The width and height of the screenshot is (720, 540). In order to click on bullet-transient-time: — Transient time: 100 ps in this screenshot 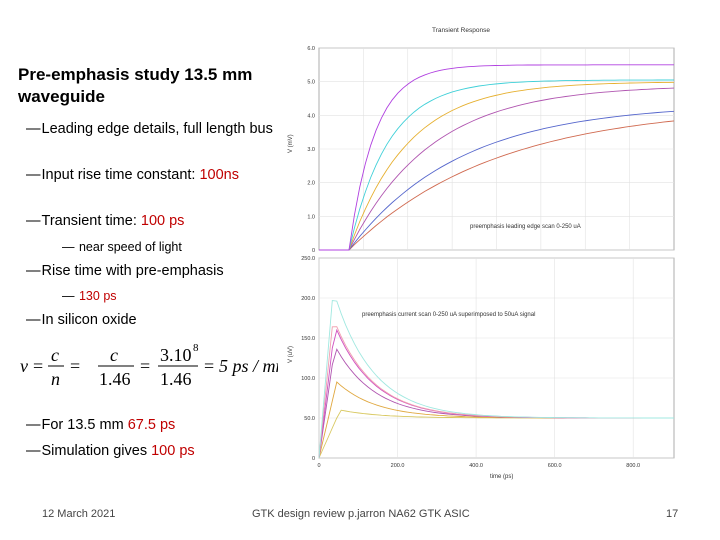, I will do `click(105, 221)`.